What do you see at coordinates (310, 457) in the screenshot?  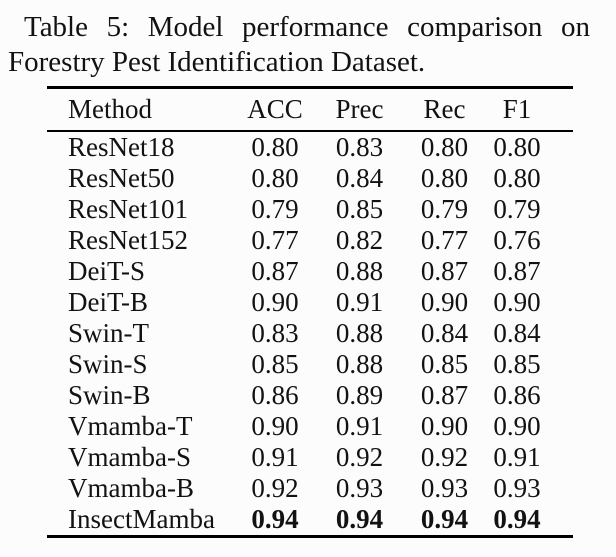 I see `table-row: Vmamba-S 0.91 0.92 0.92 0.91` at bounding box center [310, 457].